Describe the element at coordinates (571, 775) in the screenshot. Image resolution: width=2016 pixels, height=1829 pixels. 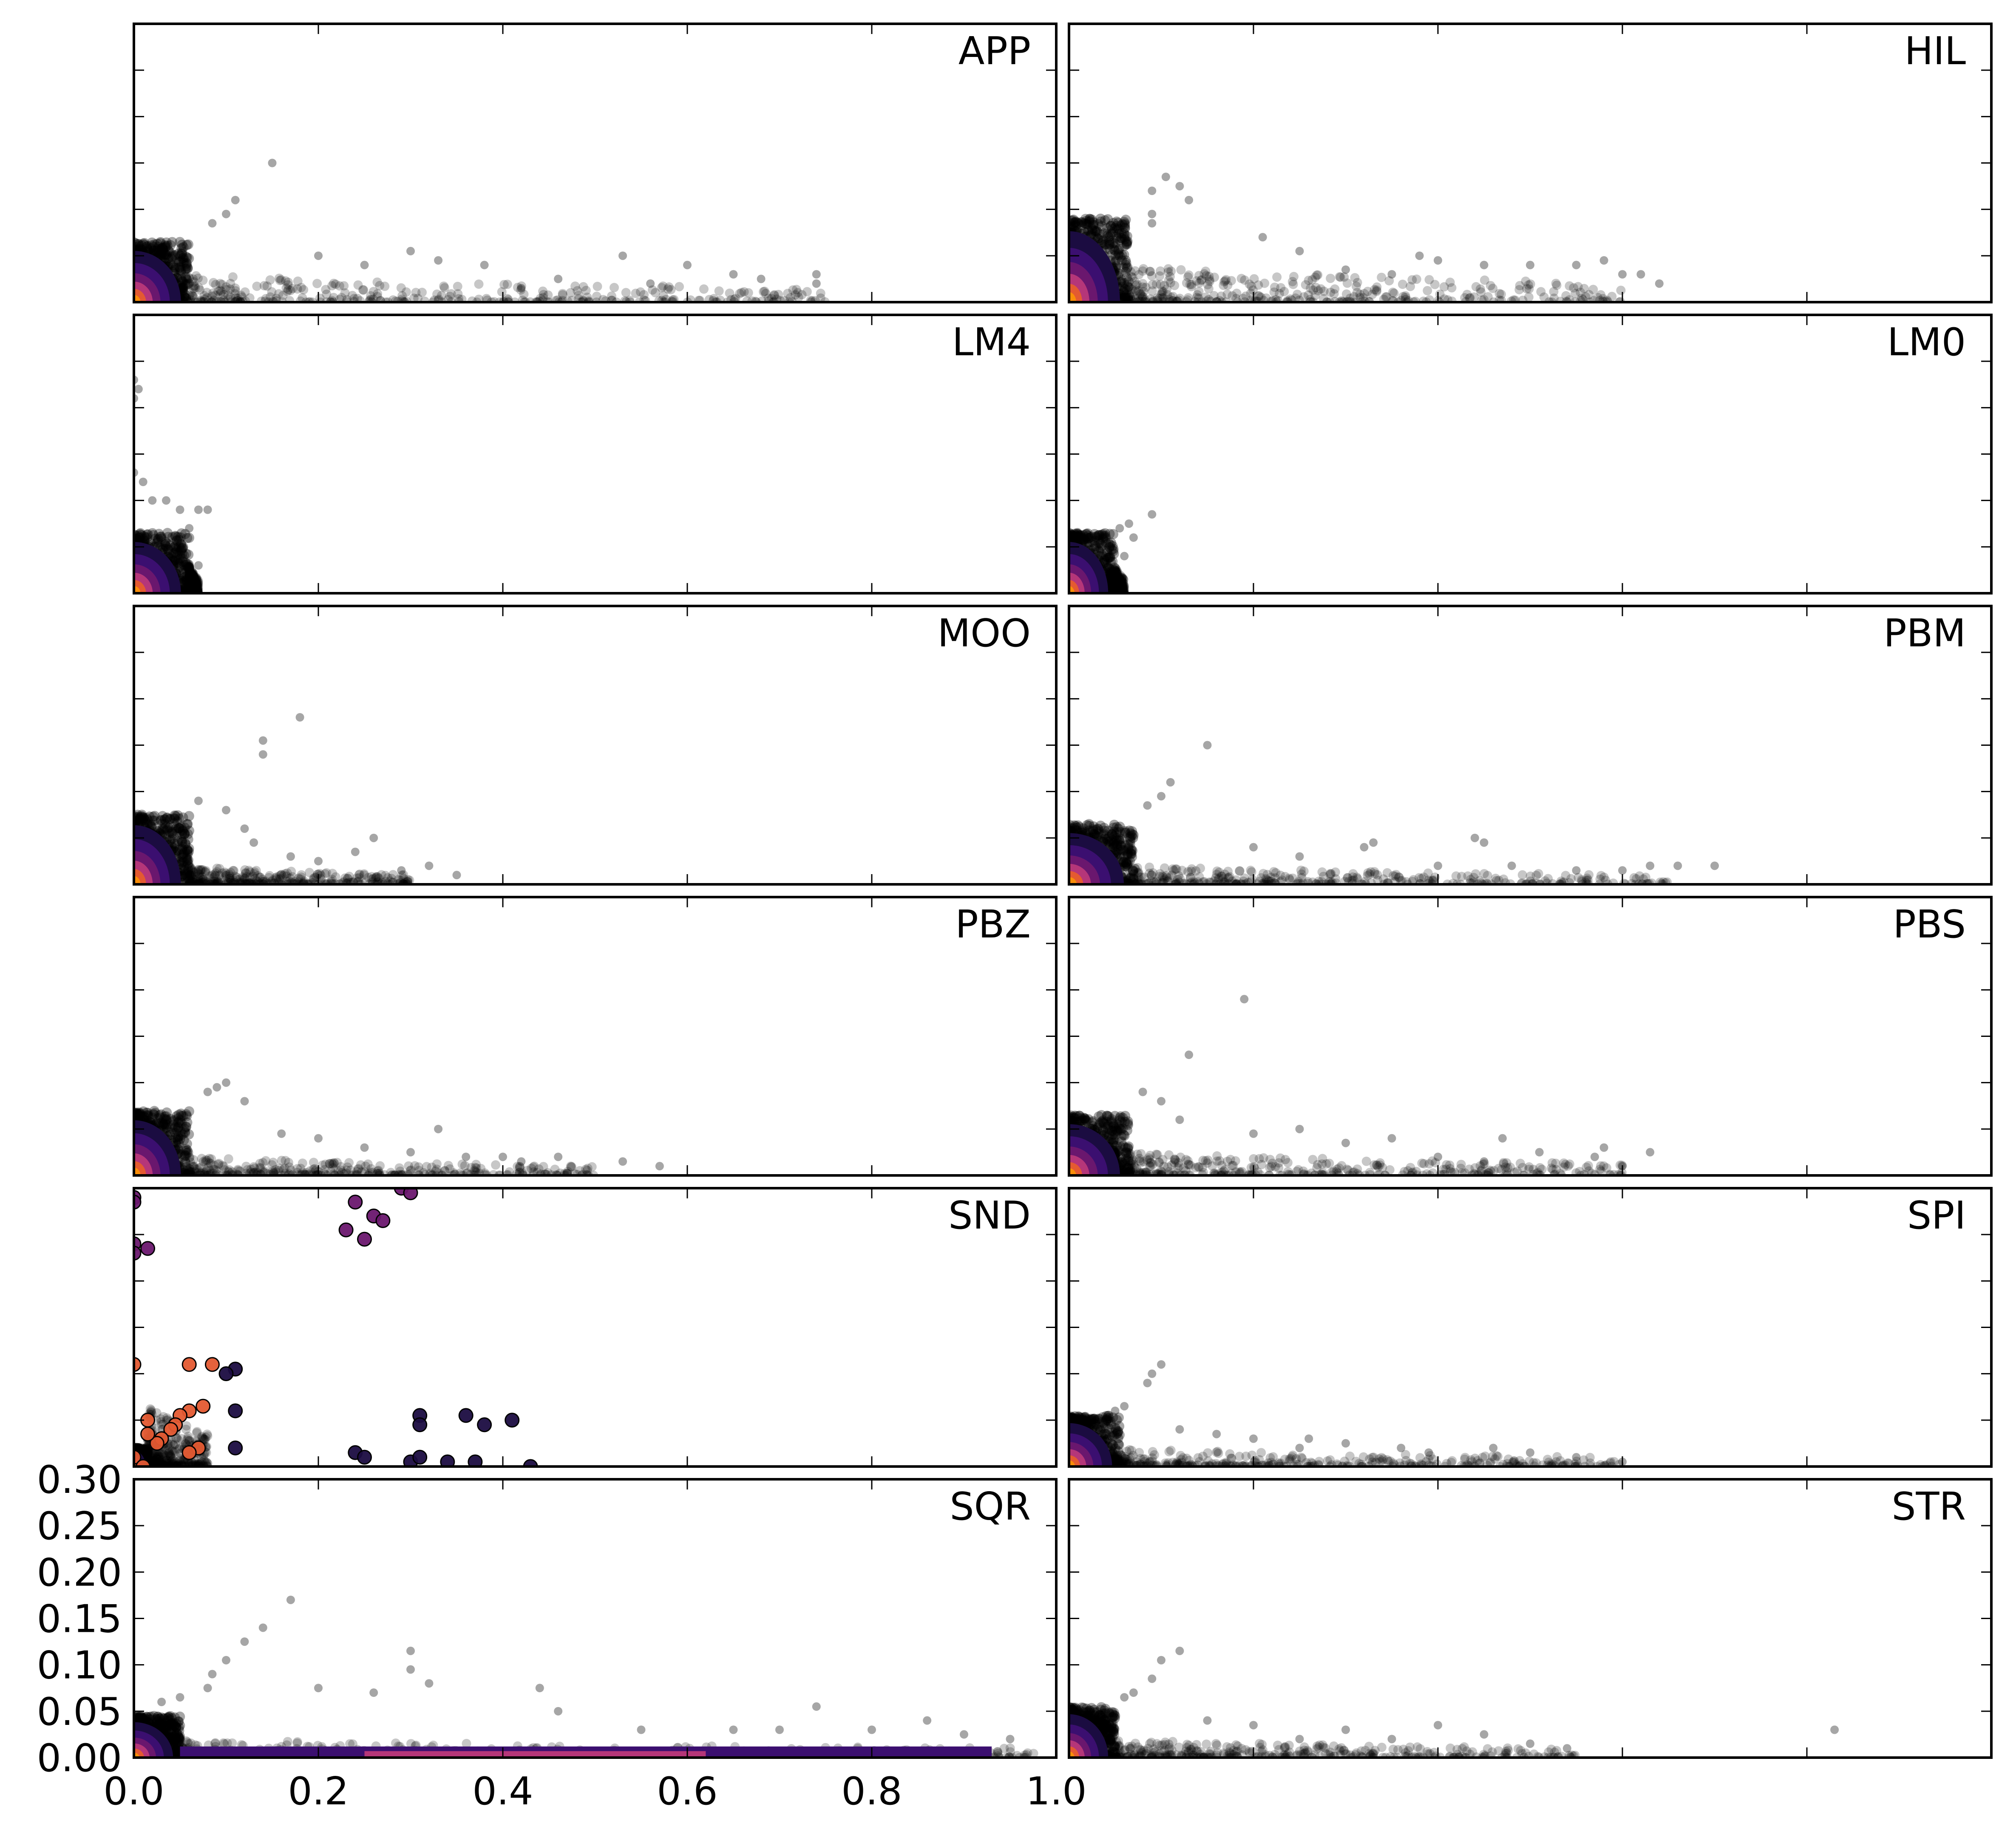
I see `panel-moo: MOO` at that location.